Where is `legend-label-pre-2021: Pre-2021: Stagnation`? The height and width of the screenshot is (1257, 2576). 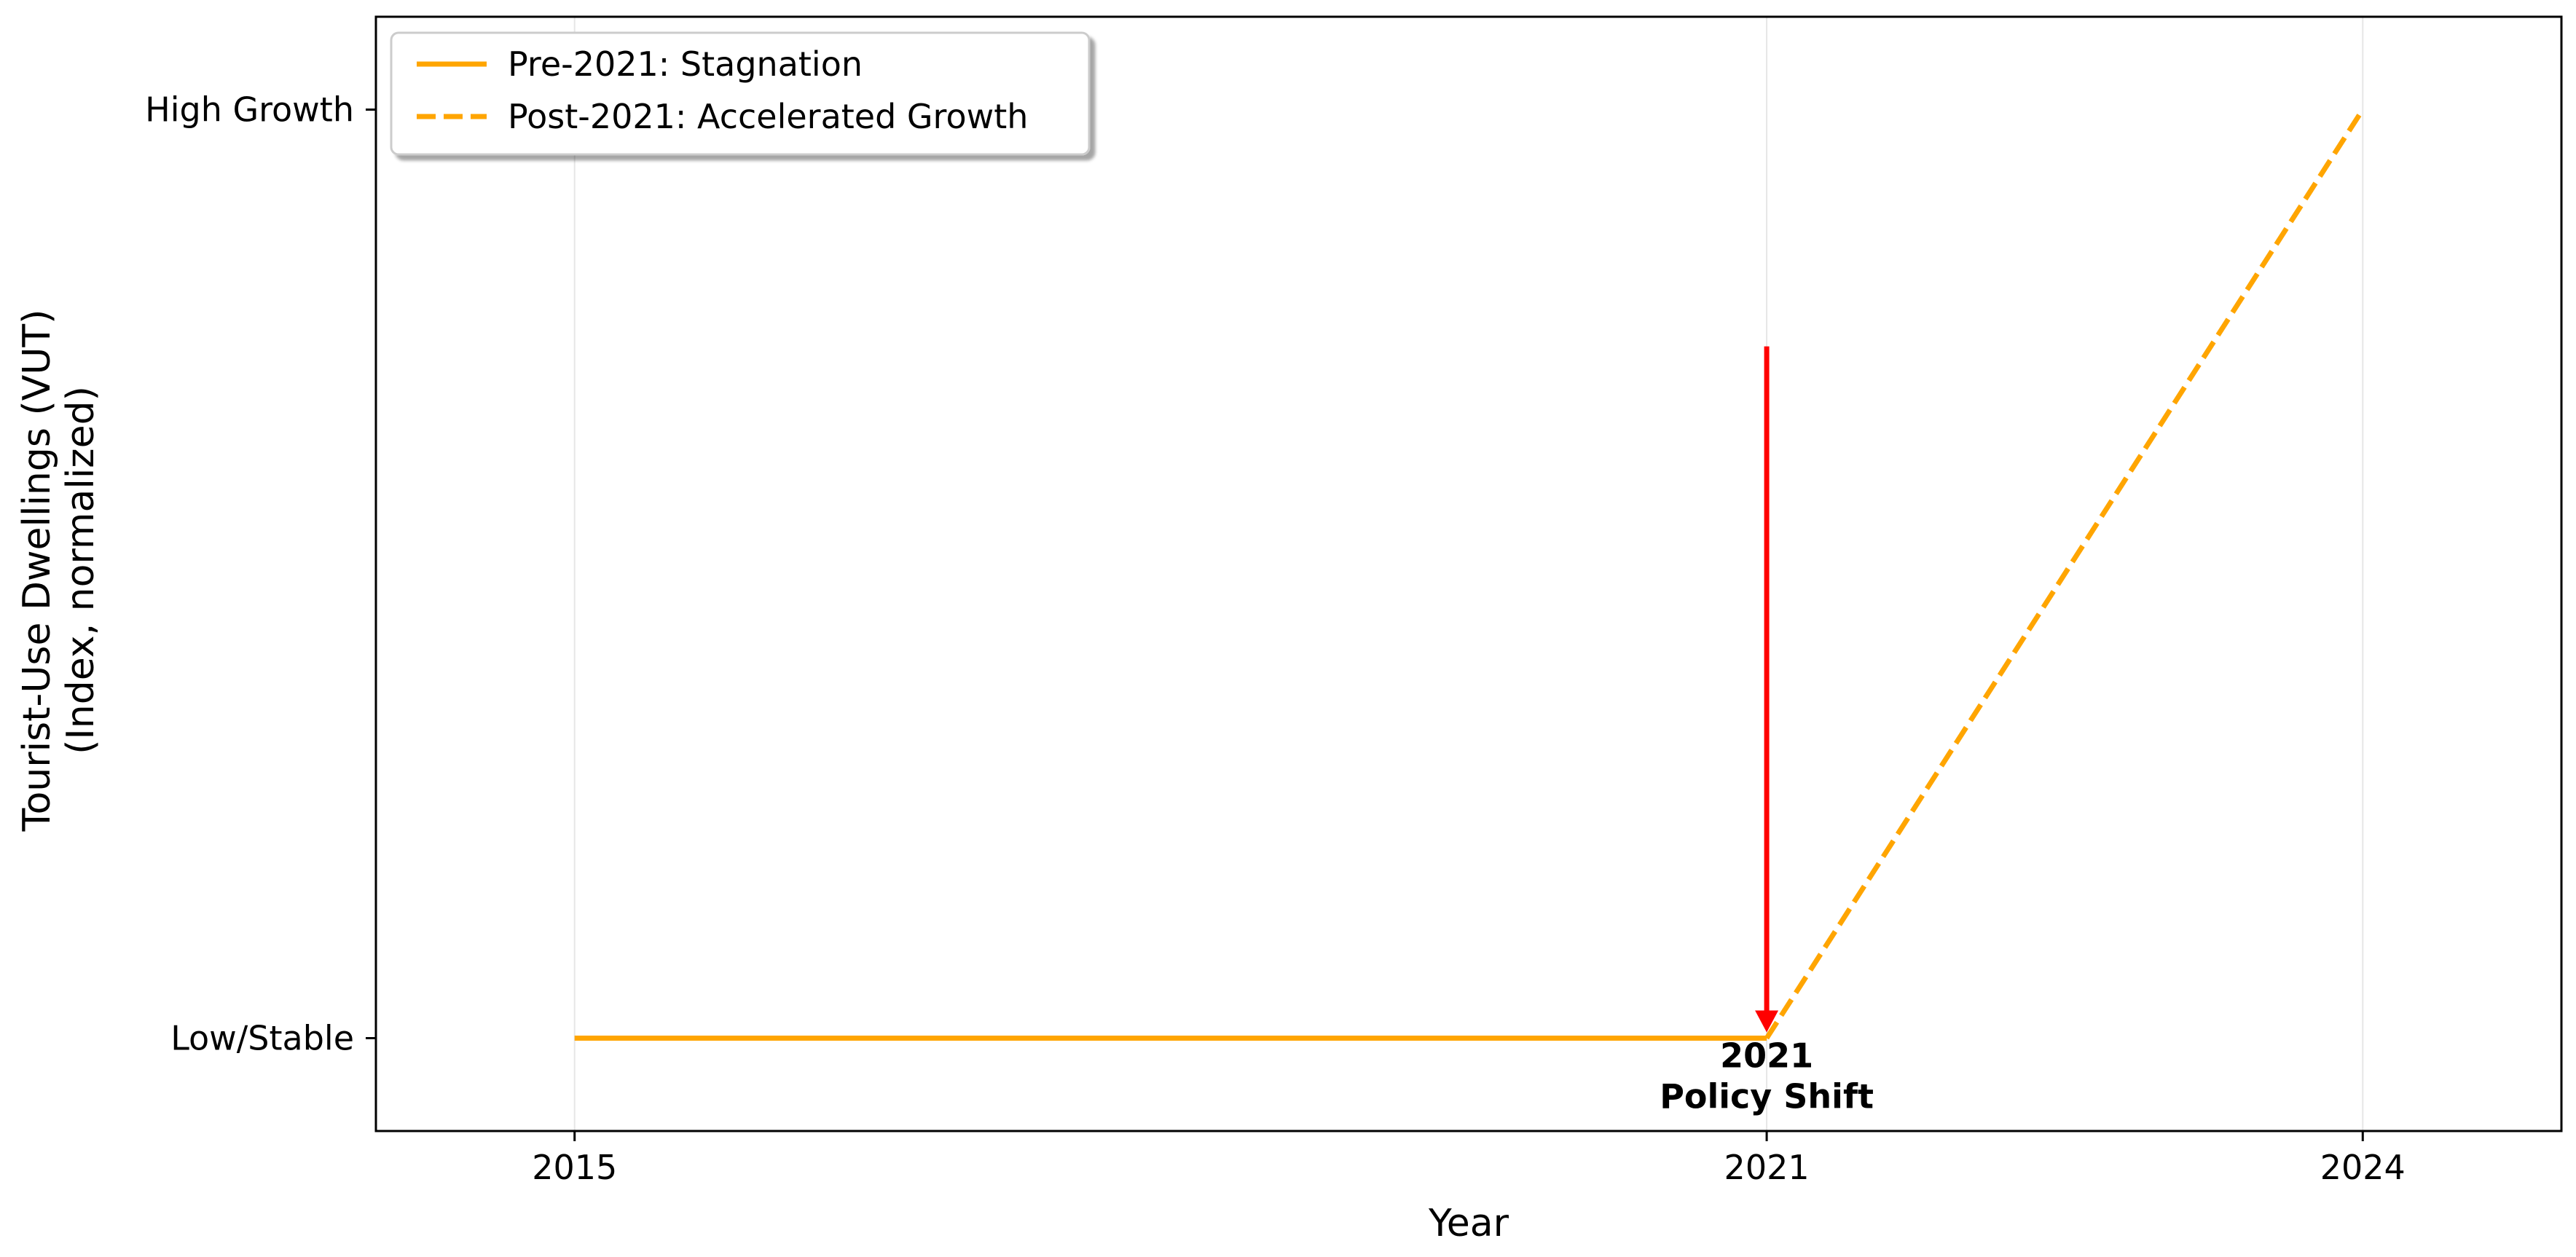
legend-label-pre-2021: Pre-2021: Stagnation is located at coordinates (685, 64).